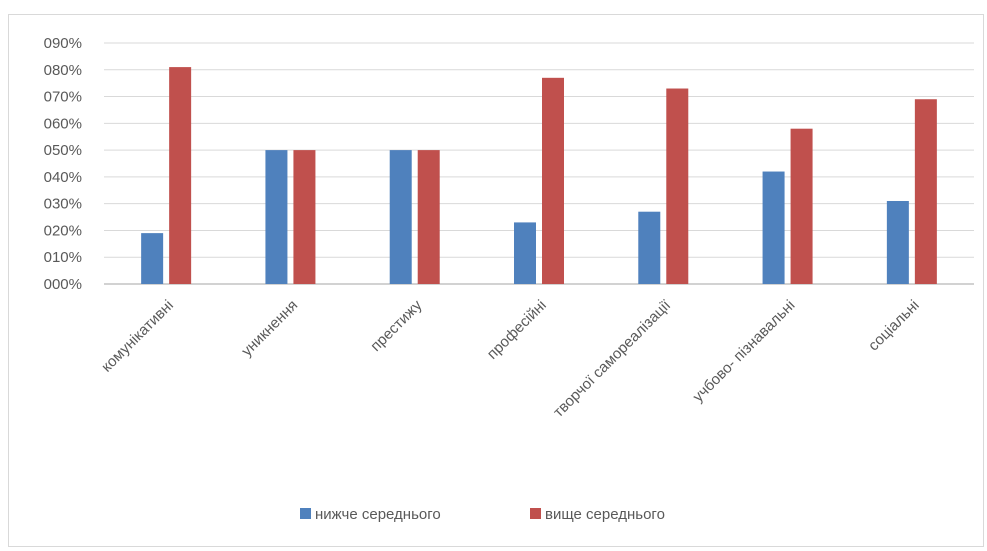 This screenshot has width=987, height=551. I want to click on y-tick-label: 070%, so click(63, 97).